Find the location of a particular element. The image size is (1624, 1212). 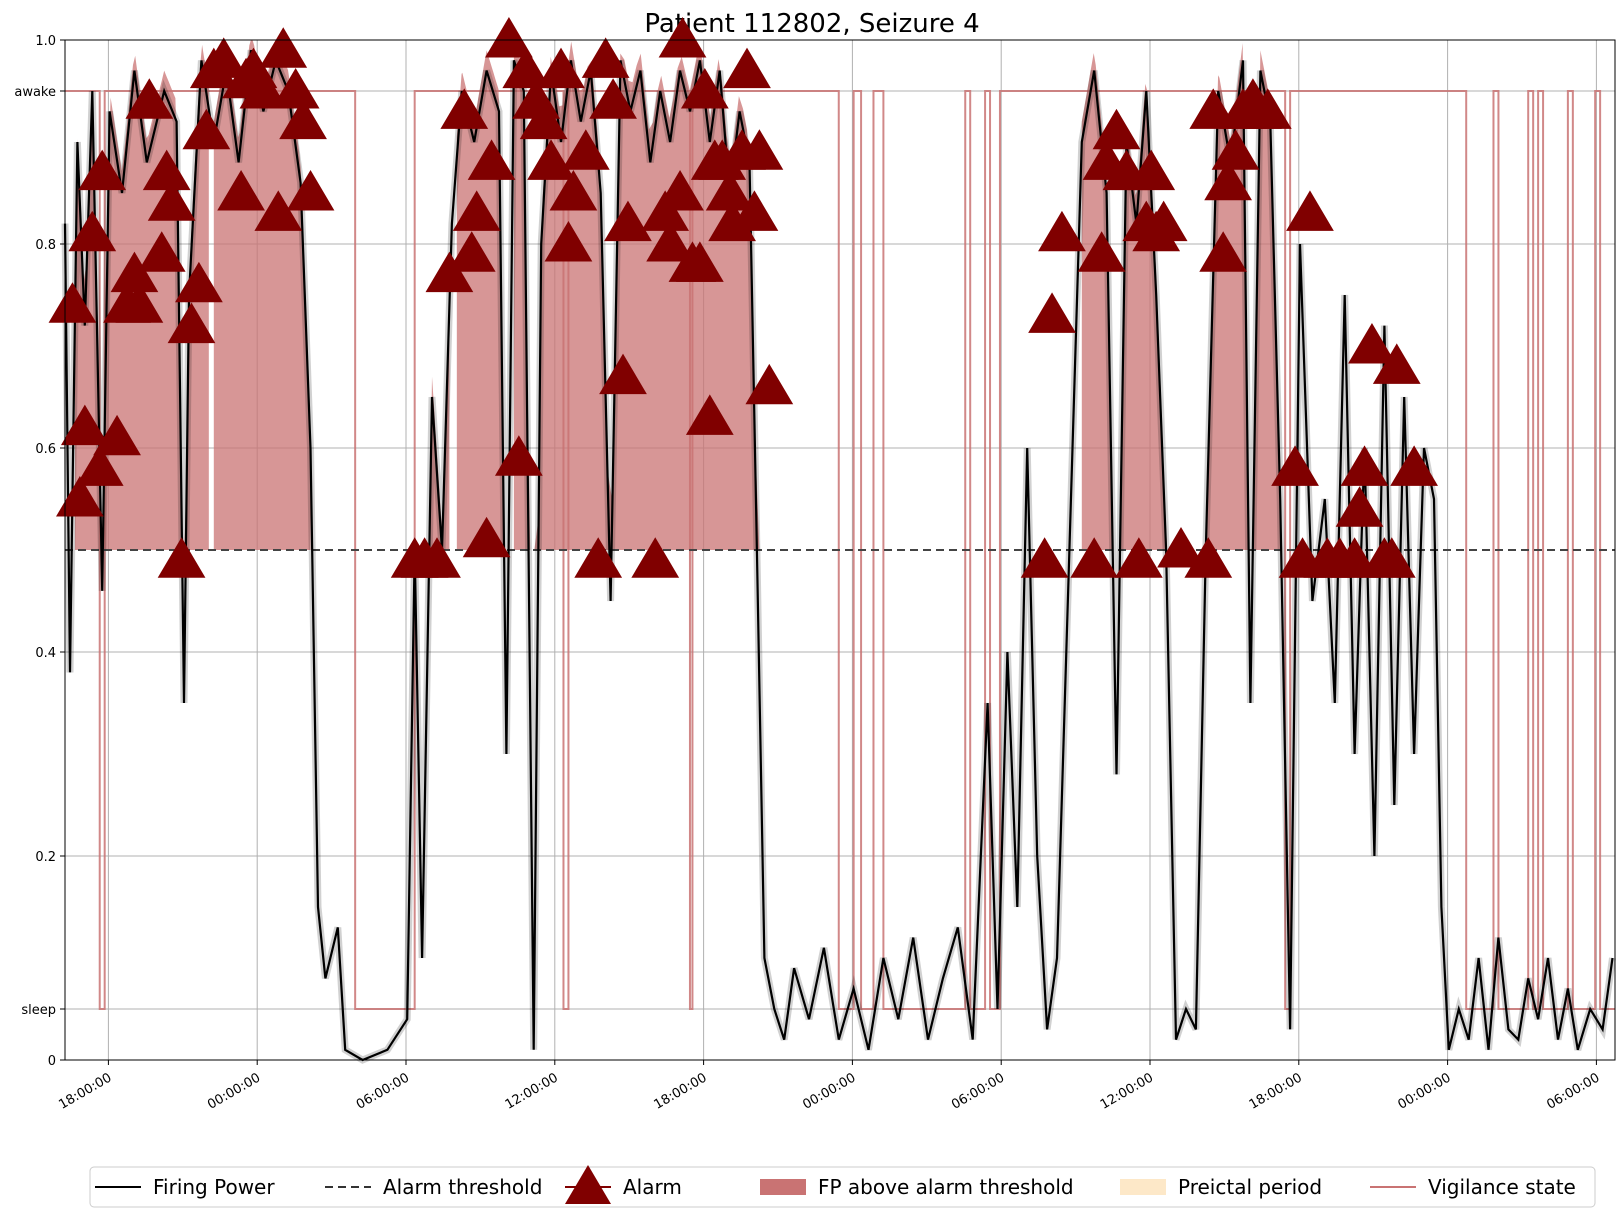

legend-label-0: Firing Power is located at coordinates (214, 1187).